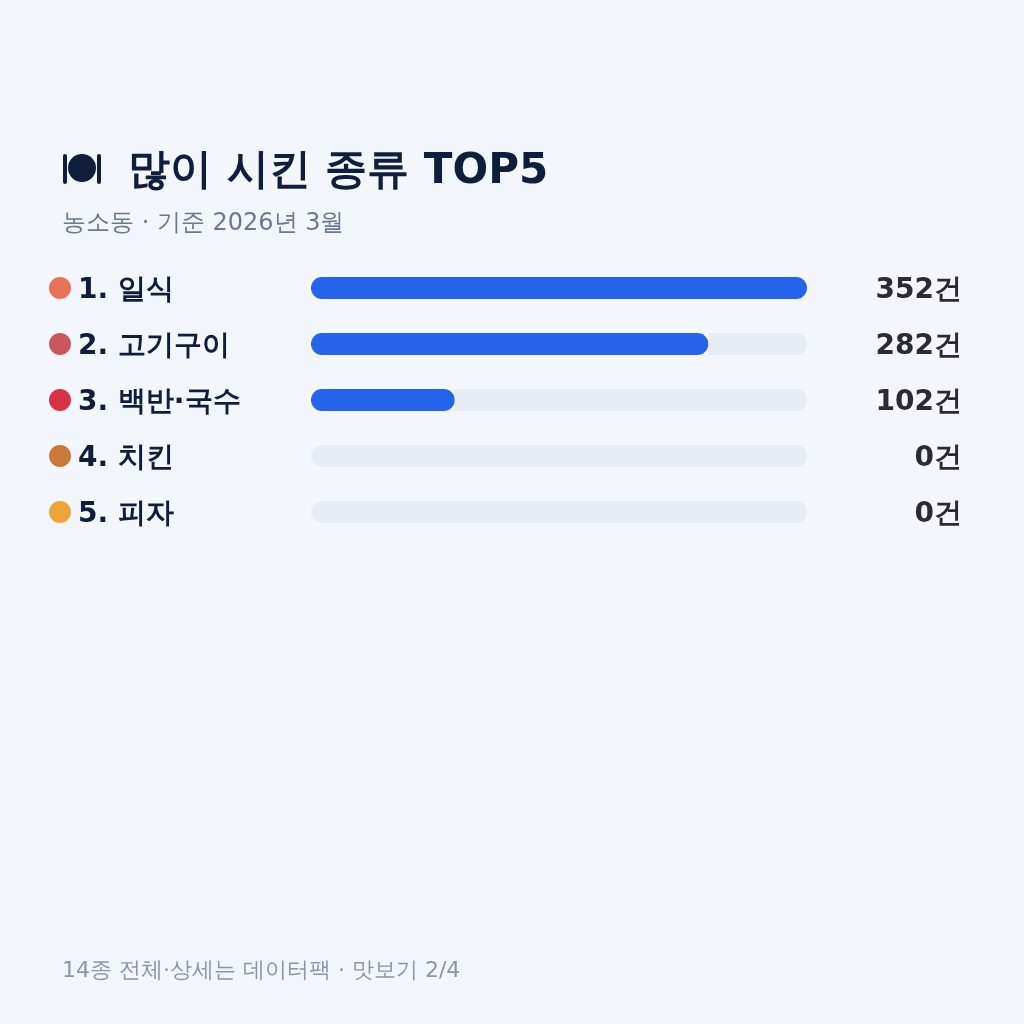 This screenshot has width=1024, height=1024. Describe the element at coordinates (203, 222) in the screenshot. I see `subtitle: 농소동 · 기준 2026년 3월` at that location.